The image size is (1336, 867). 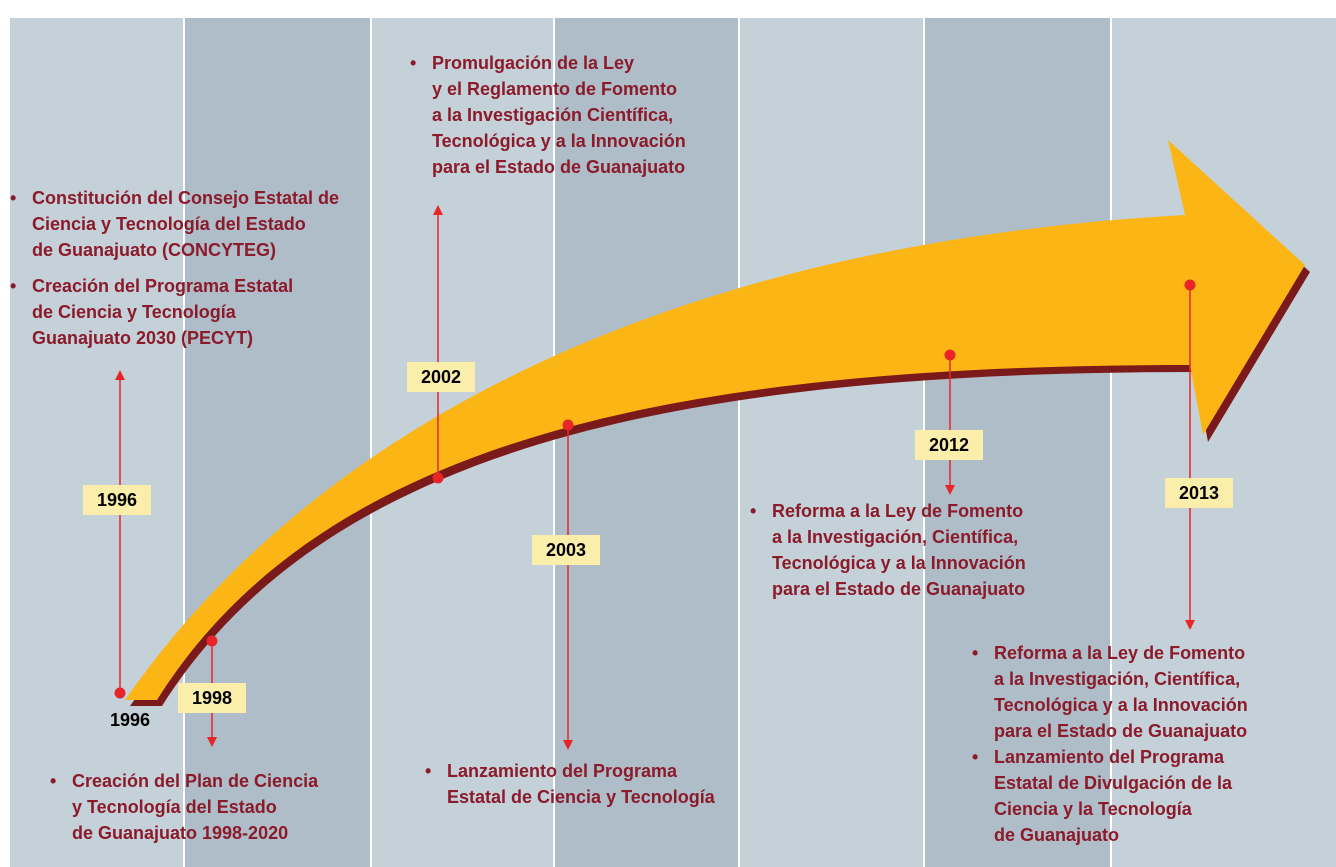 I want to click on text-line: Estatal de Ciencia y Tecnología, so click(x=581, y=797).